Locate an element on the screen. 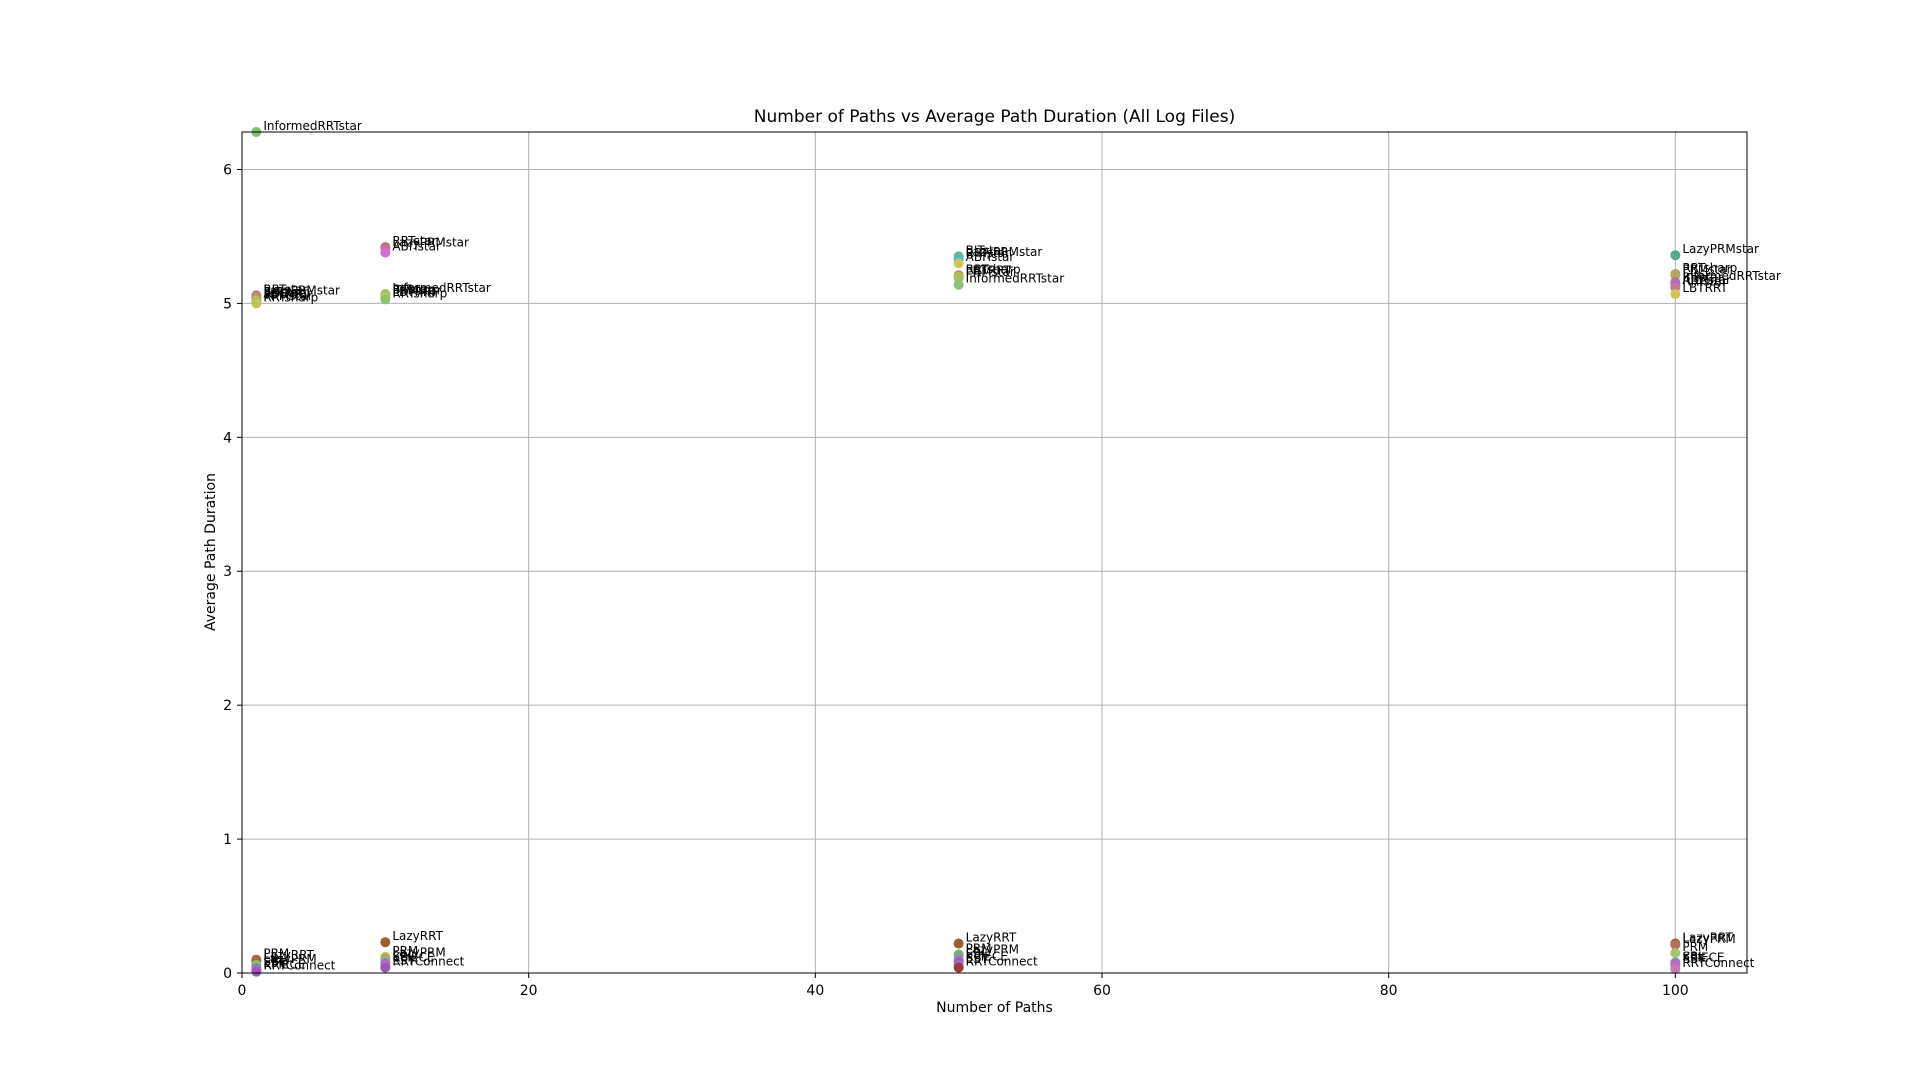  x-tick-label: 40 is located at coordinates (815, 991).